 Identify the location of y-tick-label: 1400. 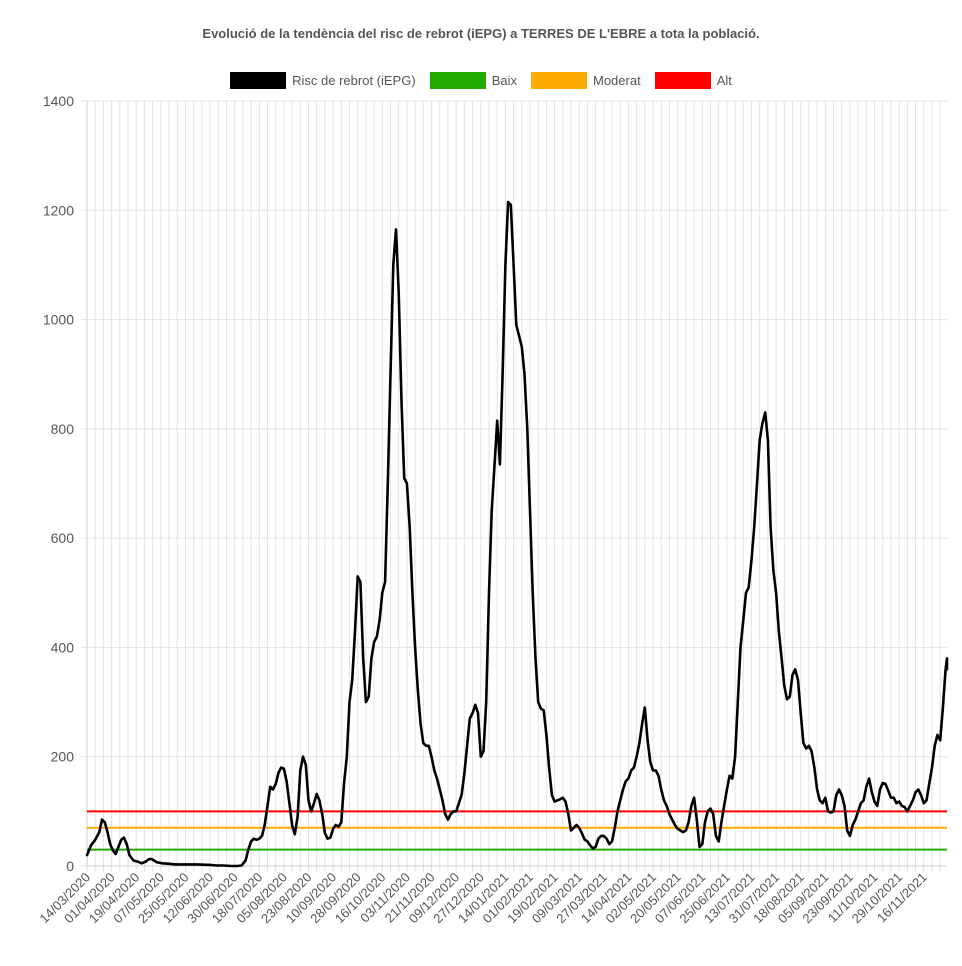
(58, 101).